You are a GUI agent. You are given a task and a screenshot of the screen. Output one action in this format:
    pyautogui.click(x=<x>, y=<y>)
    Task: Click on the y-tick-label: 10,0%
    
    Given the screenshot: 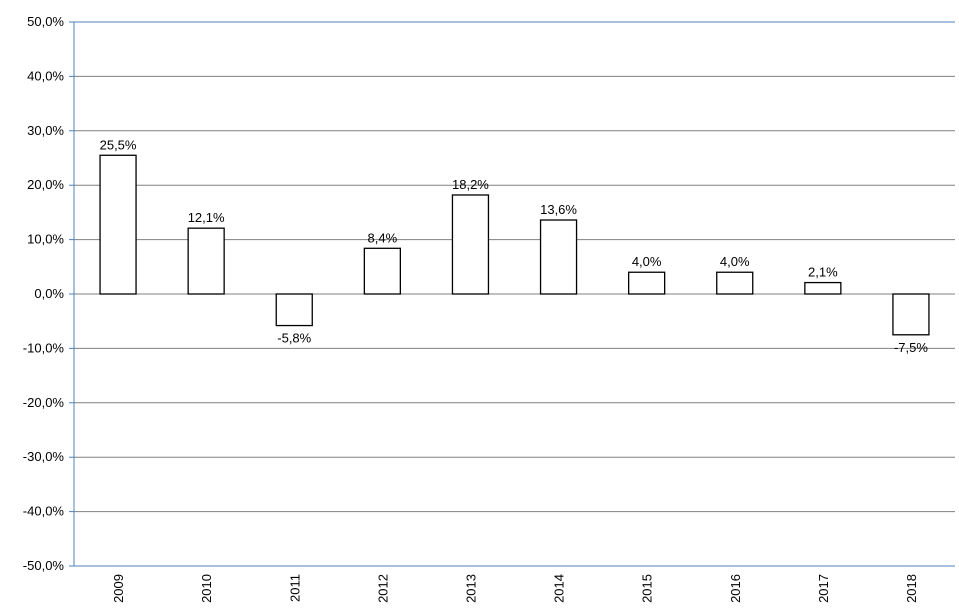 What is the action you would take?
    pyautogui.click(x=45, y=239)
    